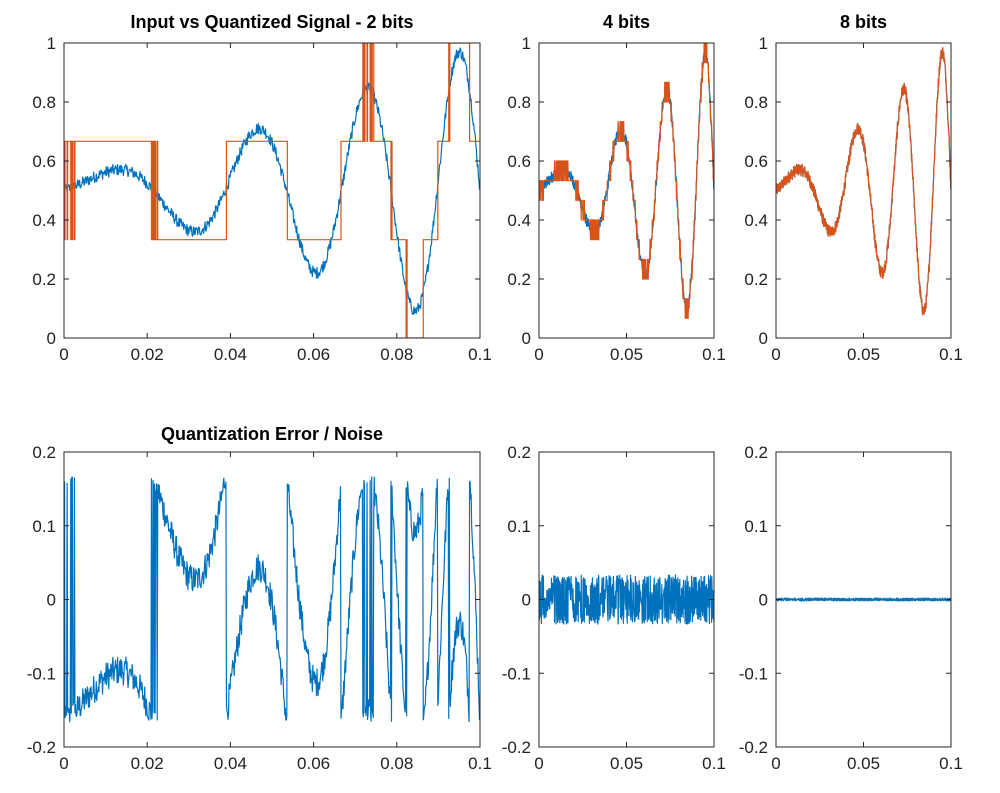 Image resolution: width=1000 pixels, height=793 pixels. I want to click on ytick-label-e2: 0.1, so click(44, 526).